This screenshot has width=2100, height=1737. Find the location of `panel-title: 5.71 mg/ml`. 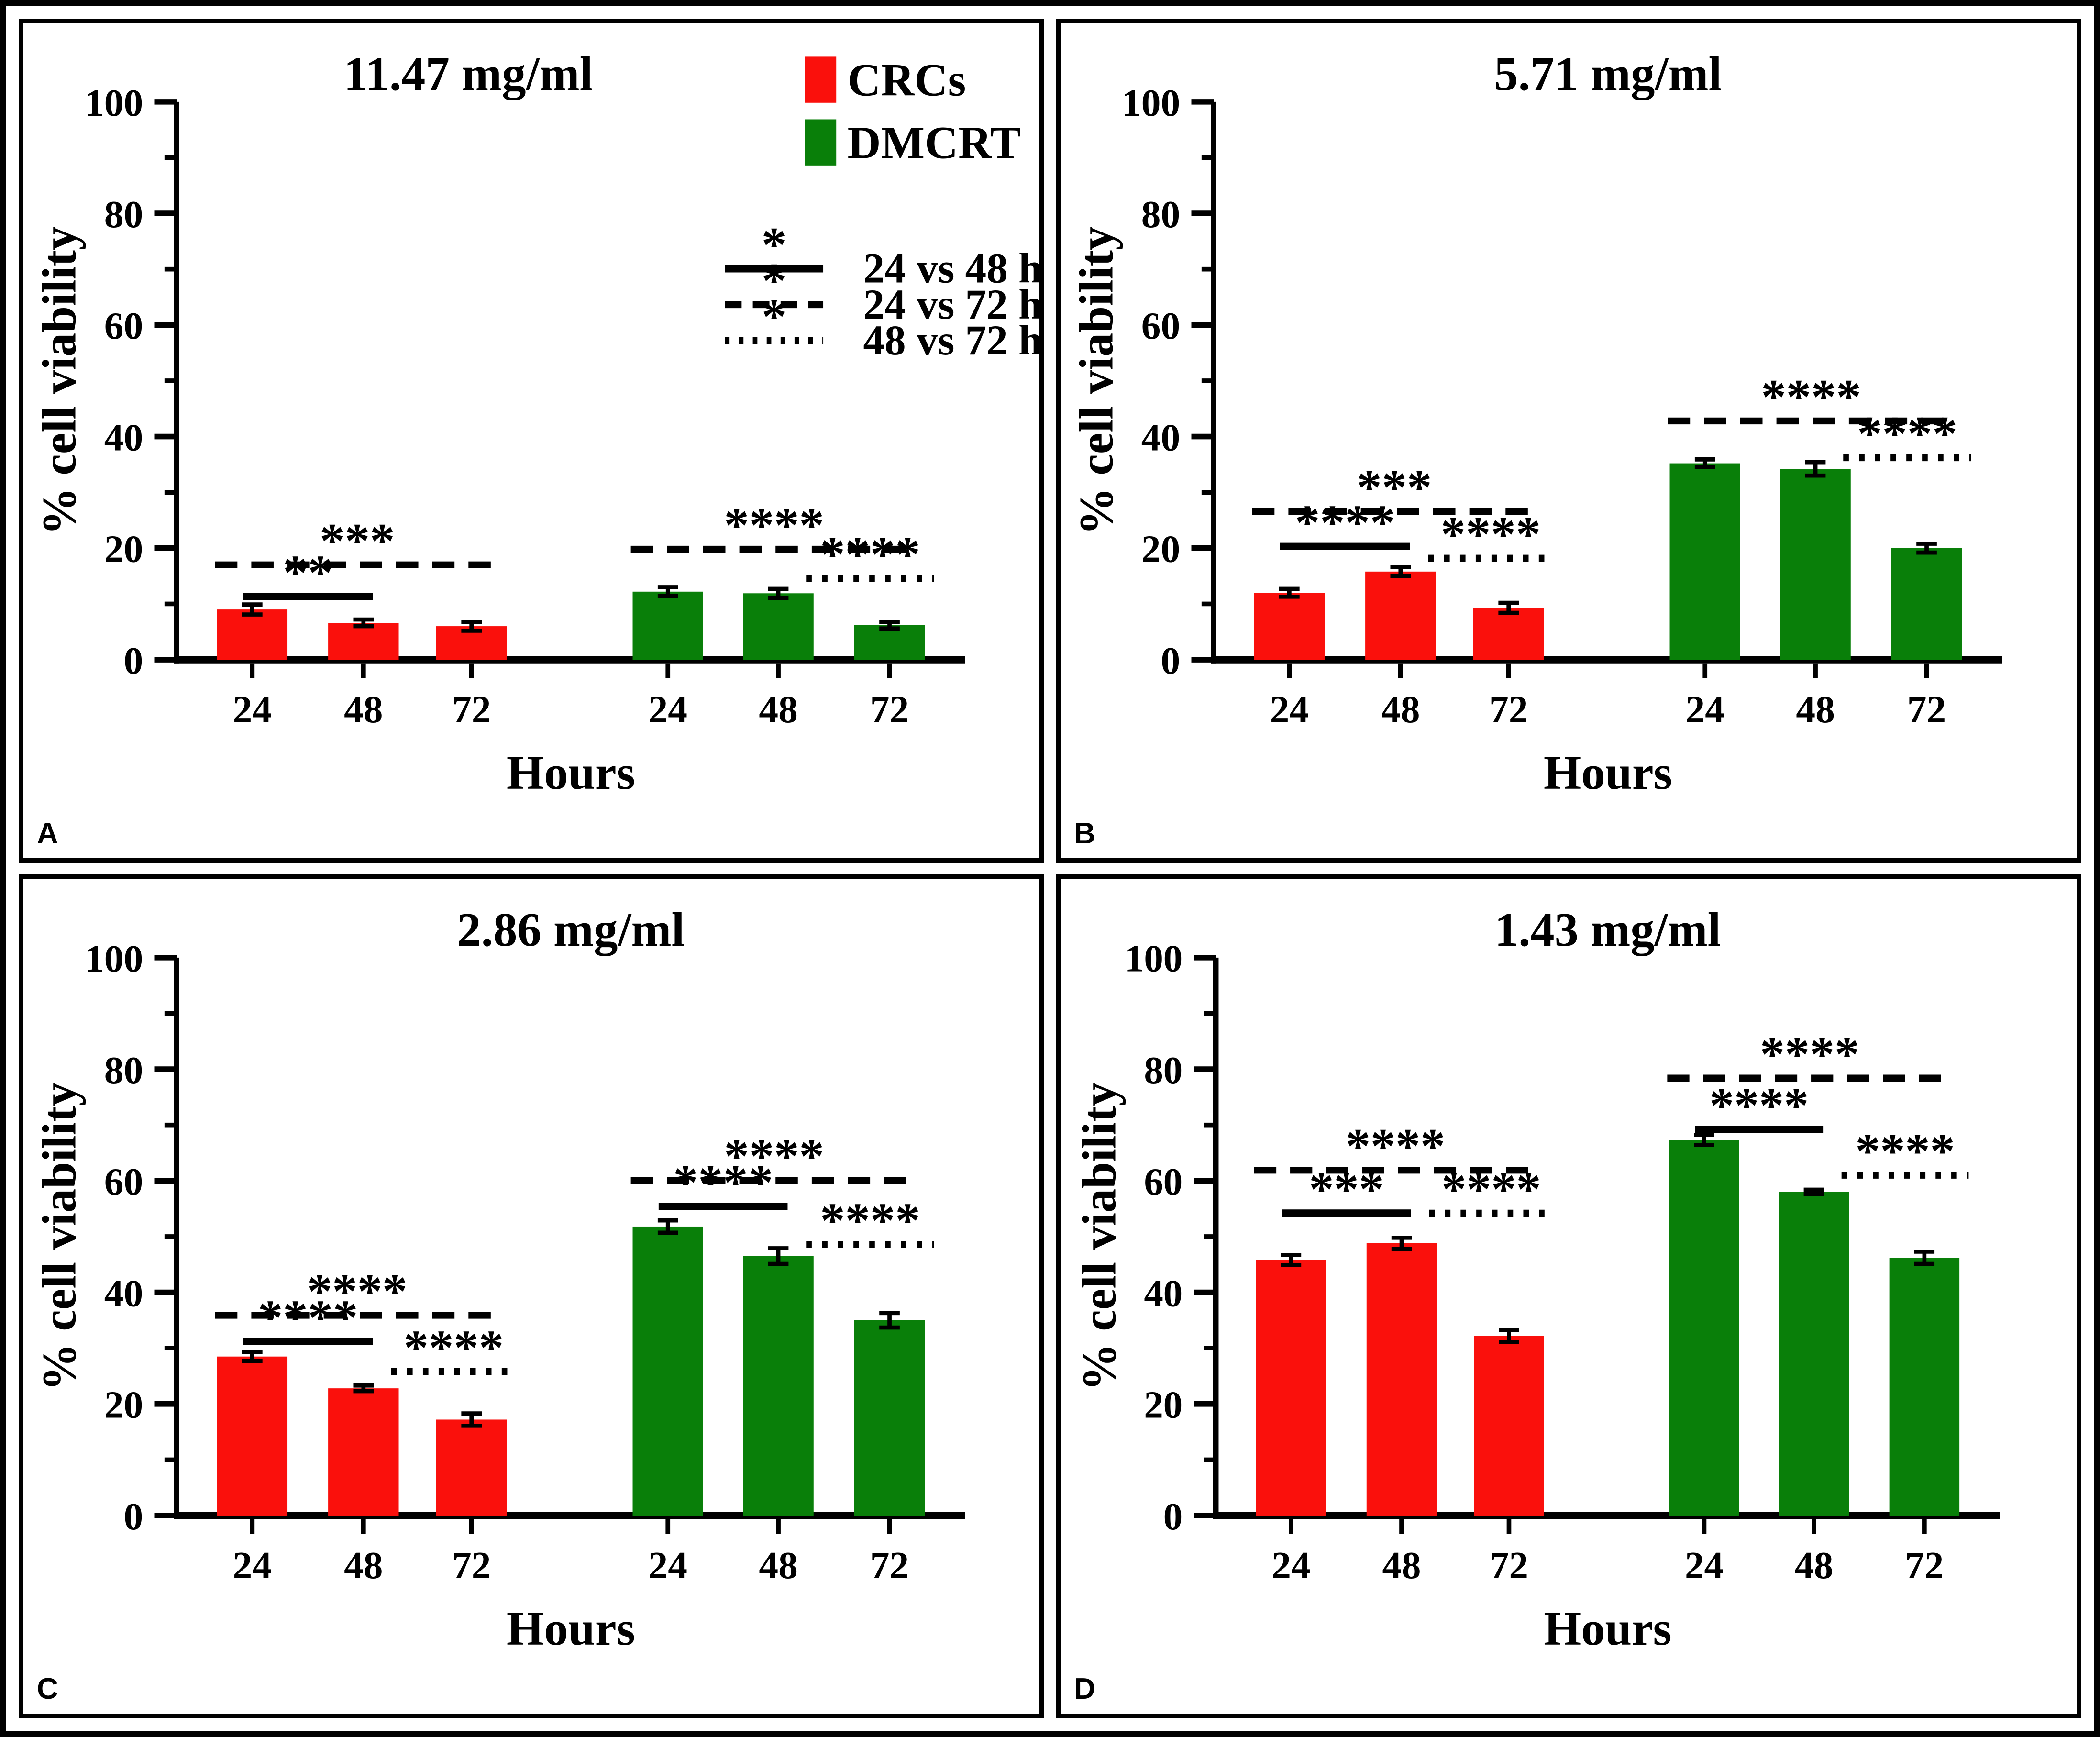

panel-title: 5.71 mg/ml is located at coordinates (1608, 73).